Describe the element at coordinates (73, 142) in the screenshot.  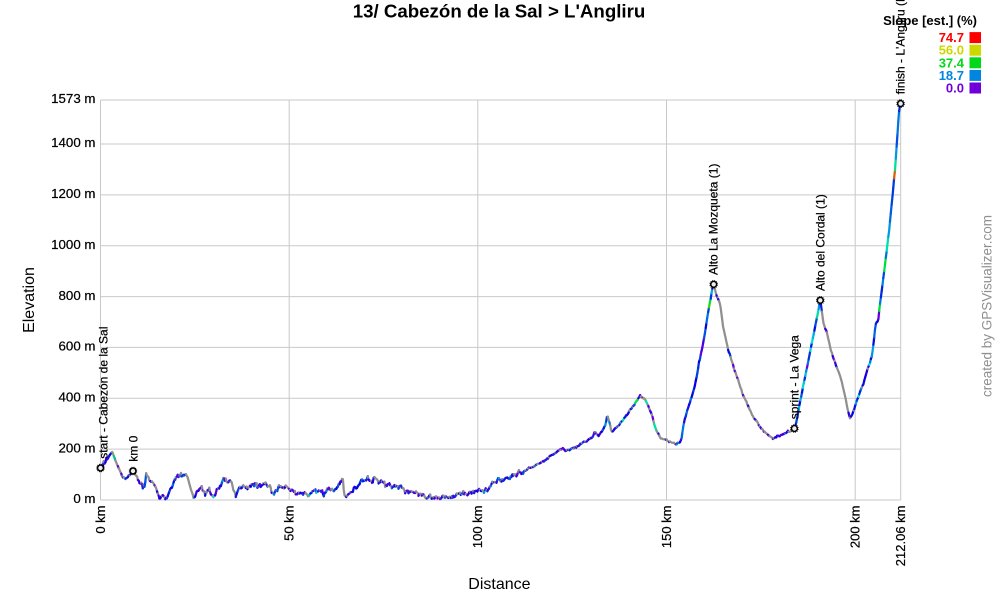
I see `svg-text: 1400 m` at that location.